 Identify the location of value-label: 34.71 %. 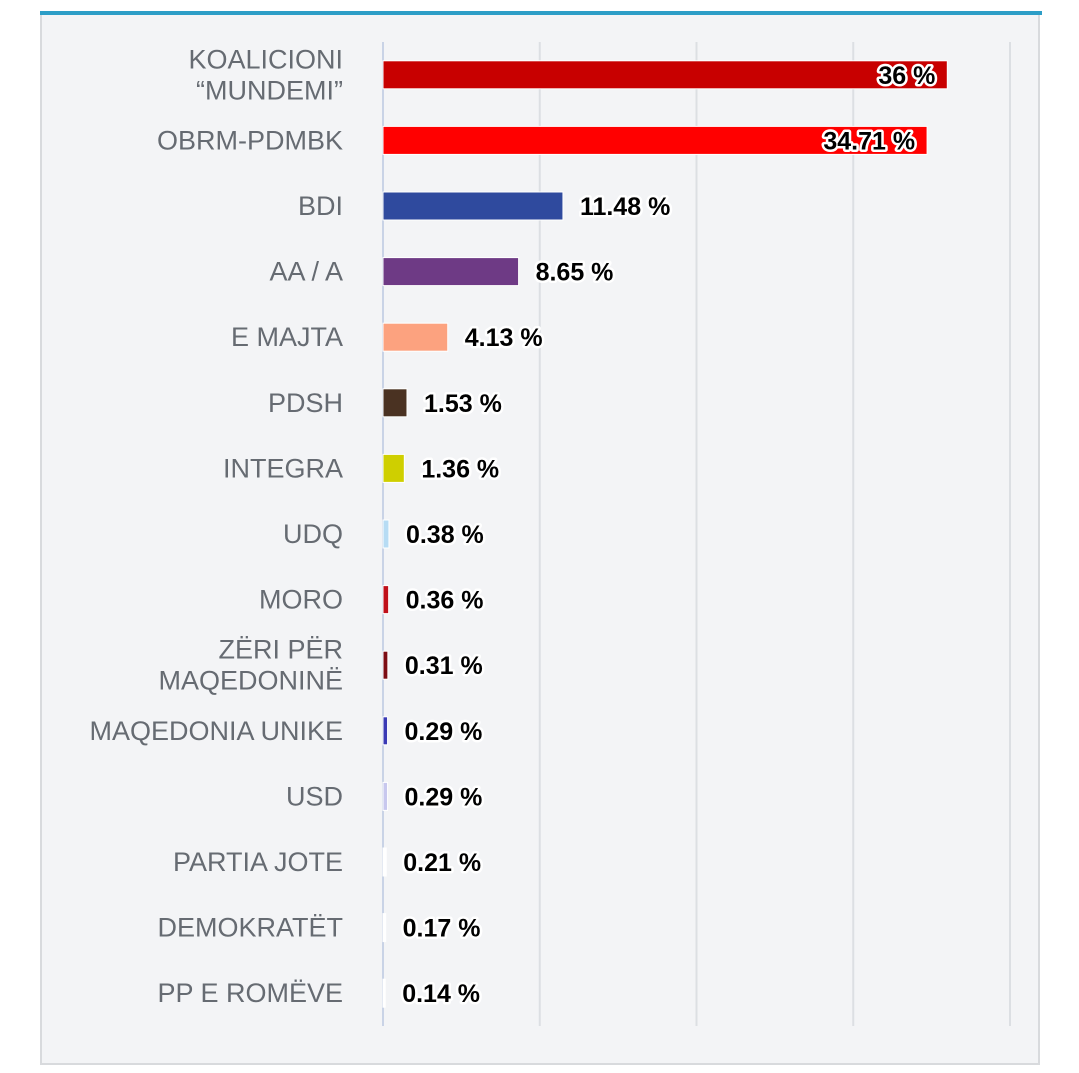
(869, 141).